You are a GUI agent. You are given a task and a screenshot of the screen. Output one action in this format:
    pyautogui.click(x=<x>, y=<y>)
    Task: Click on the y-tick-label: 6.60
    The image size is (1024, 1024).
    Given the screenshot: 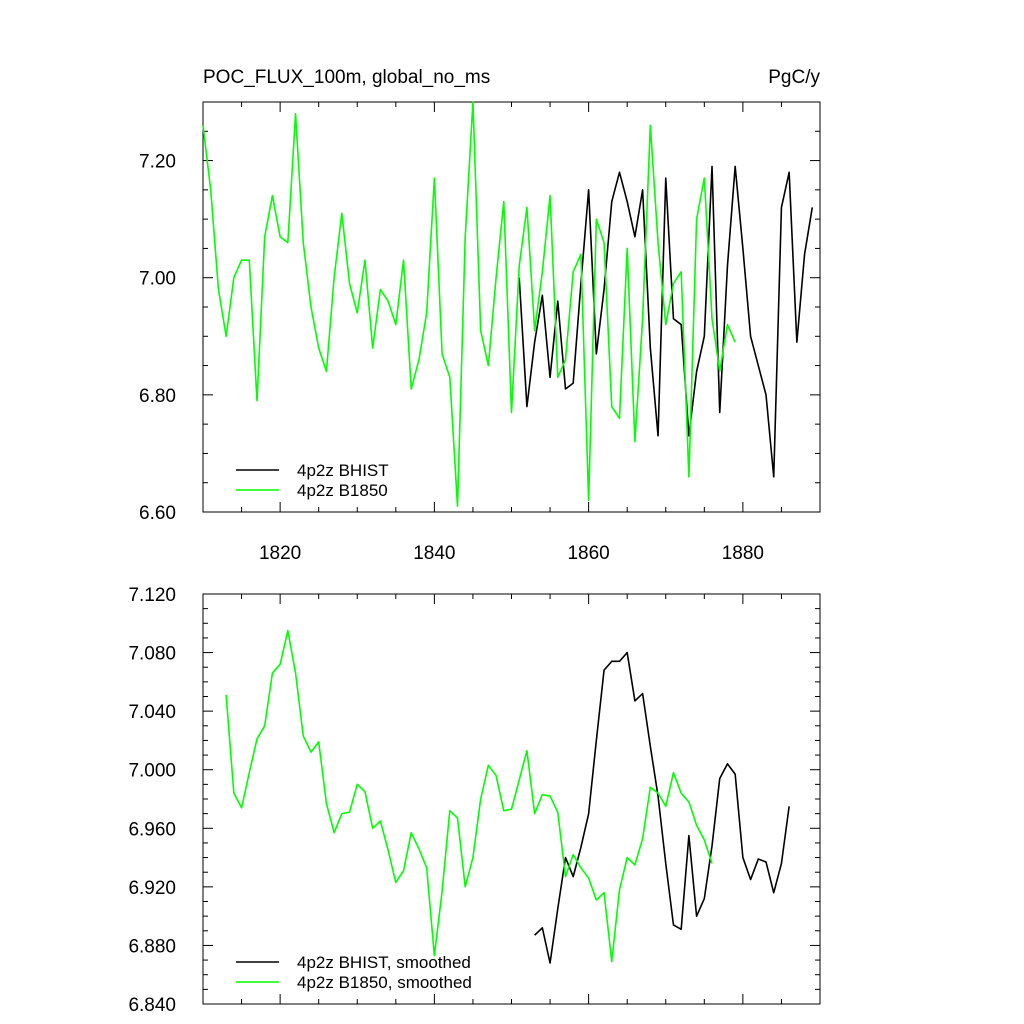 What is the action you would take?
    pyautogui.click(x=157, y=513)
    